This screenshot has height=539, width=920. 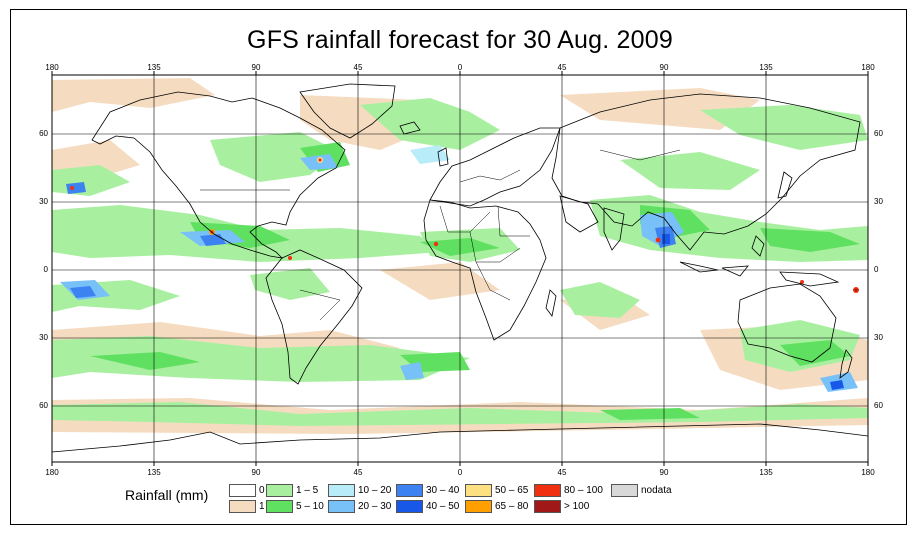 What do you see at coordinates (262, 506) in the screenshot?
I see `legend-label: 1` at bounding box center [262, 506].